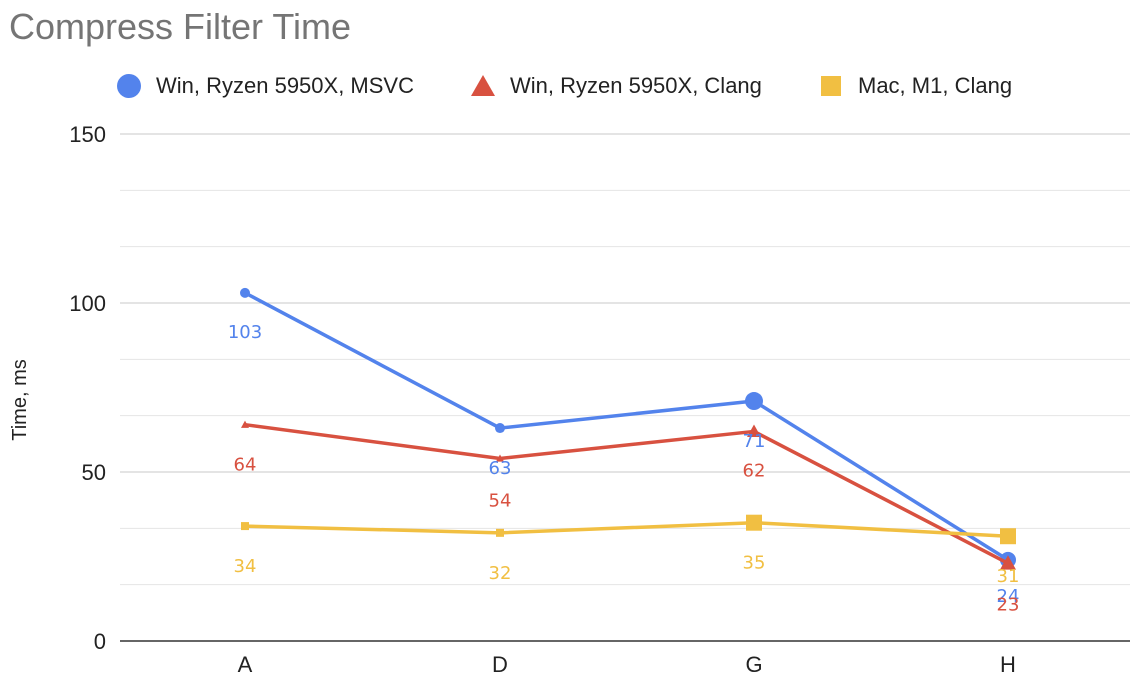 The width and height of the screenshot is (1144, 684). I want to click on data-label: 23, so click(1008, 604).